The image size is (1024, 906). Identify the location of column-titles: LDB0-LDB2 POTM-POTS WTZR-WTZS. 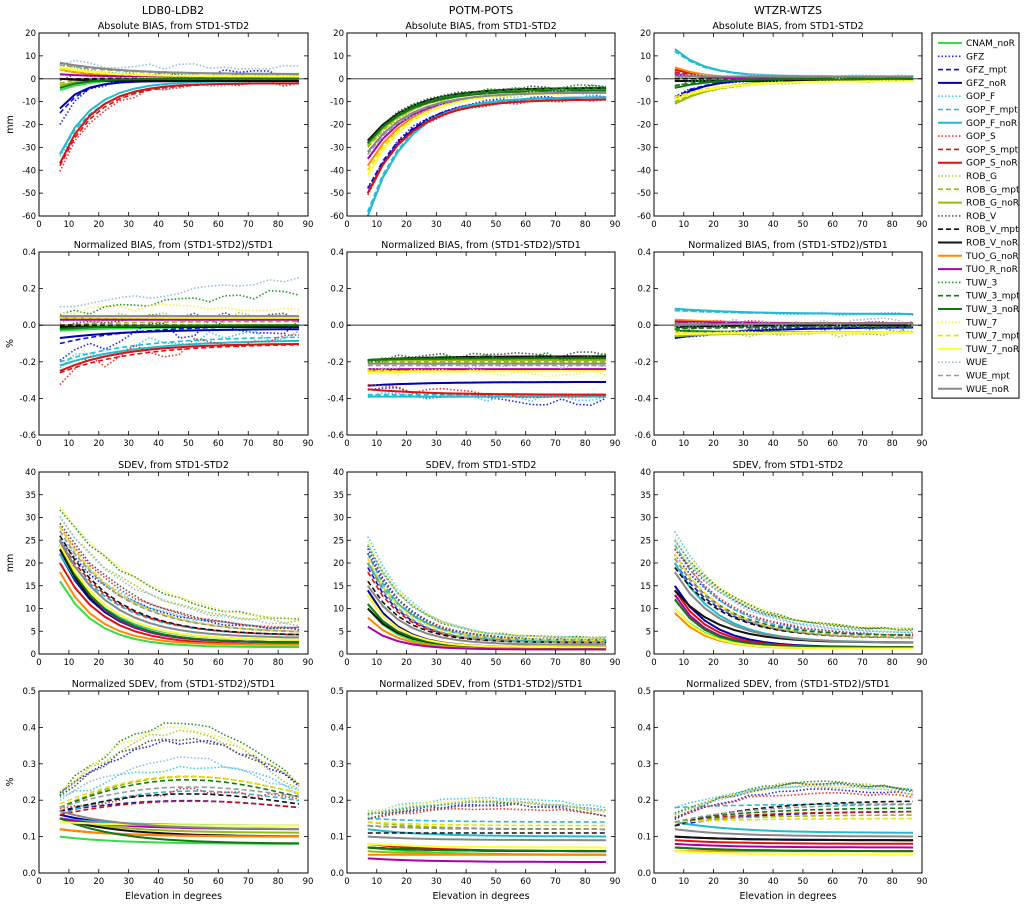
(482, 10).